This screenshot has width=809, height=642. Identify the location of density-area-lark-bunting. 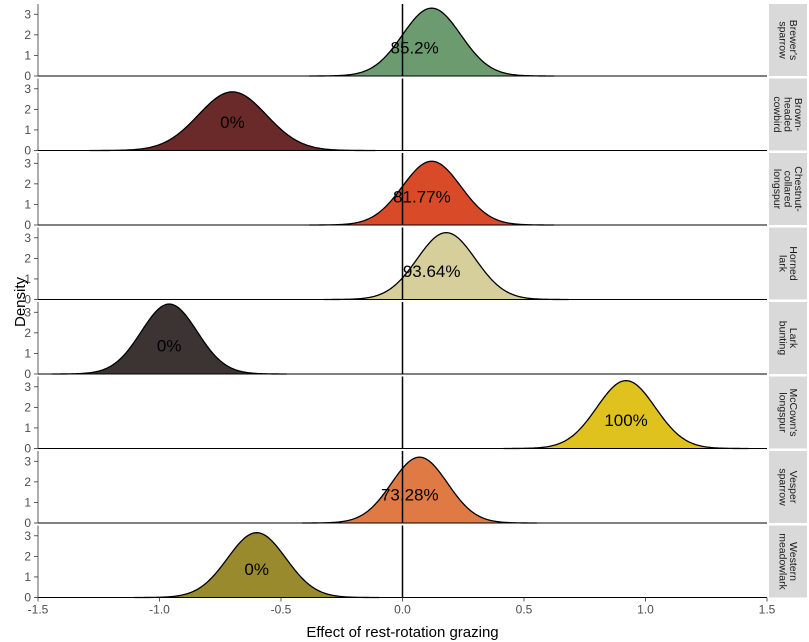
(169, 339).